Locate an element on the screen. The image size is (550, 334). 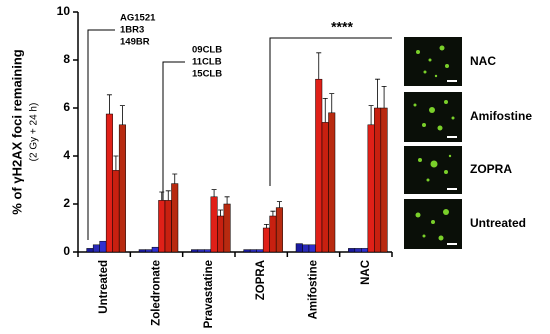
legend-label: 15CLB is located at coordinates (207, 74).